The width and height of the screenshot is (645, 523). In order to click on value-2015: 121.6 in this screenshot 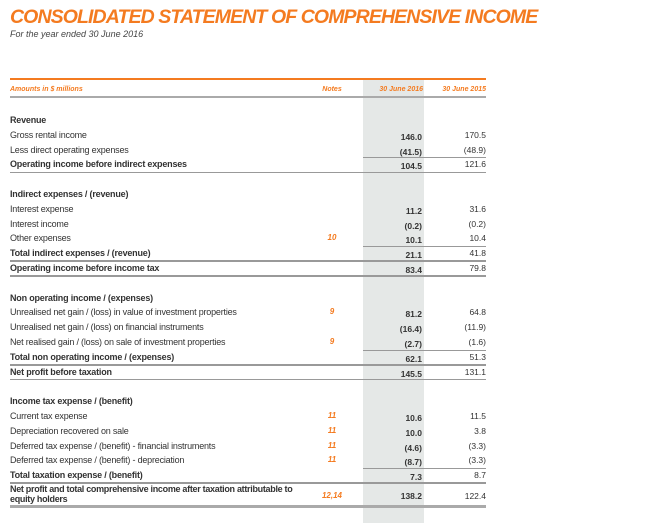, I will do `click(475, 164)`.